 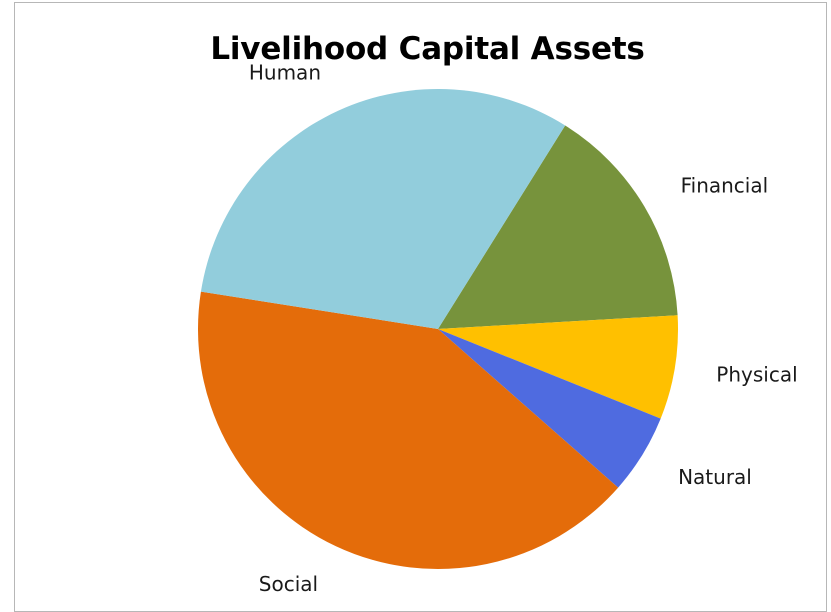 What do you see at coordinates (427, 49) in the screenshot?
I see `chart-title: Livelihood Capital Assets` at bounding box center [427, 49].